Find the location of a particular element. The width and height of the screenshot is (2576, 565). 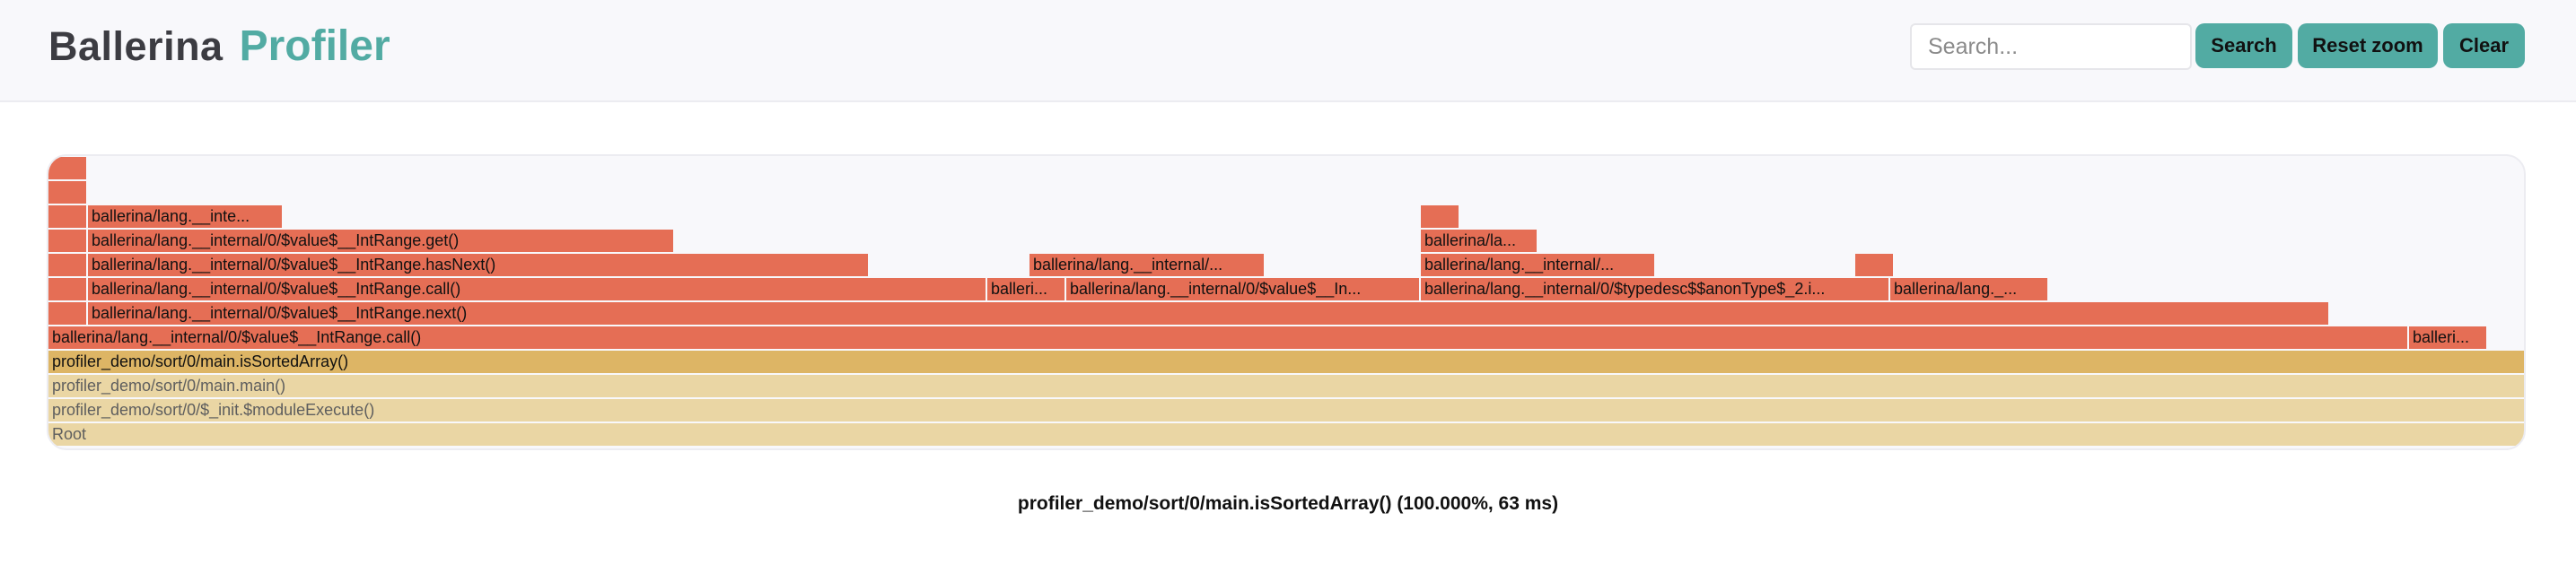

logo-text: Ballerina is located at coordinates (135, 46).